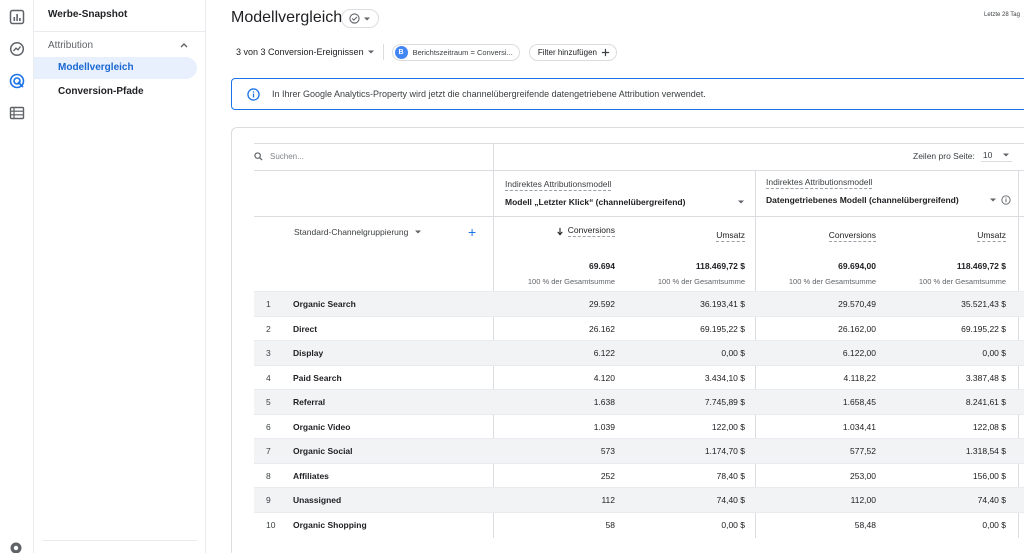  What do you see at coordinates (17, 113) in the screenshot?
I see `list-icon` at bounding box center [17, 113].